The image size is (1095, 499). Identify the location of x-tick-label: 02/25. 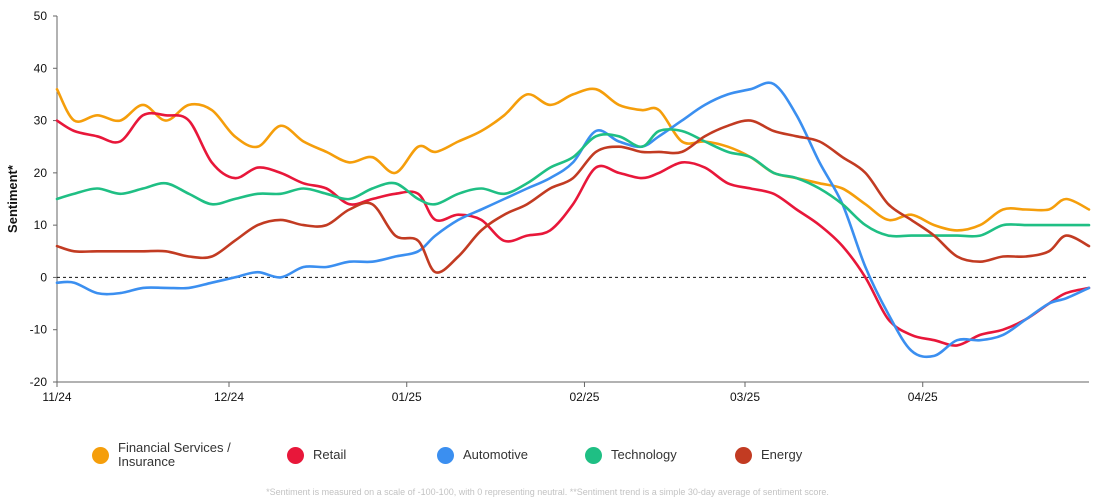
(584, 397).